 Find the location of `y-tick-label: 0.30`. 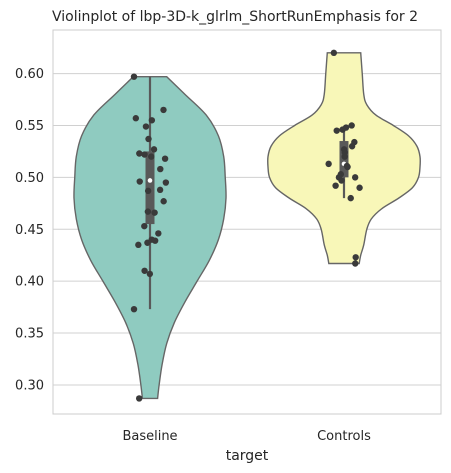

y-tick-label: 0.30 is located at coordinates (29, 385).